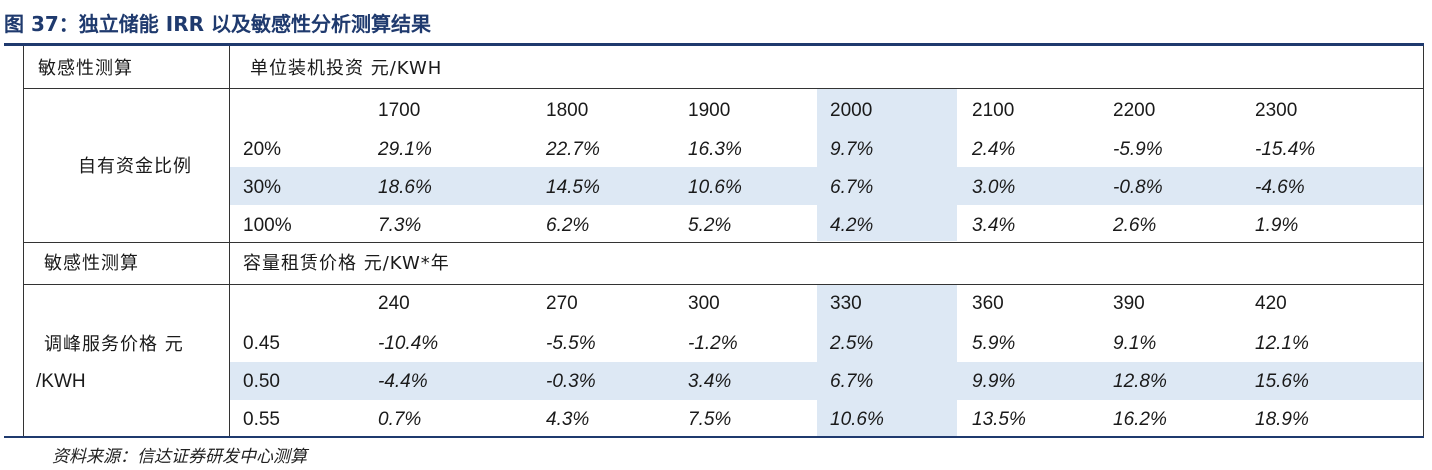 The image size is (1432, 470). Describe the element at coordinates (1282, 343) in the screenshot. I see `s2-cell: 12.1%` at that location.